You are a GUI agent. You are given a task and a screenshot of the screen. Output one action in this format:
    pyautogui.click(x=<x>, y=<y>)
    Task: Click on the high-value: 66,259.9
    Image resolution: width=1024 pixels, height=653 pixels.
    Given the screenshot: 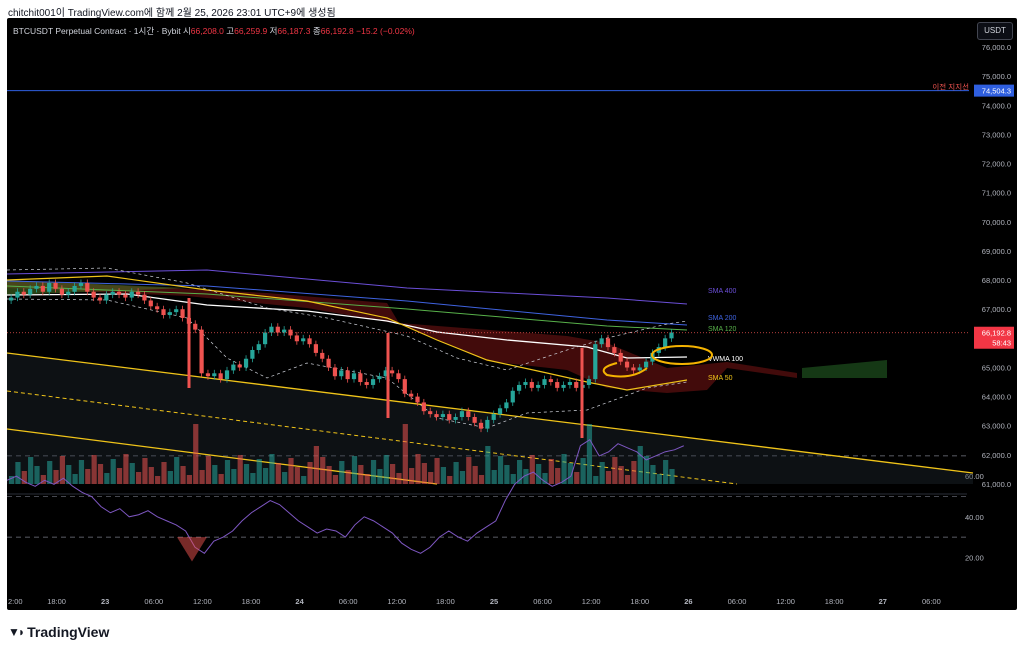 What is the action you would take?
    pyautogui.click(x=251, y=31)
    